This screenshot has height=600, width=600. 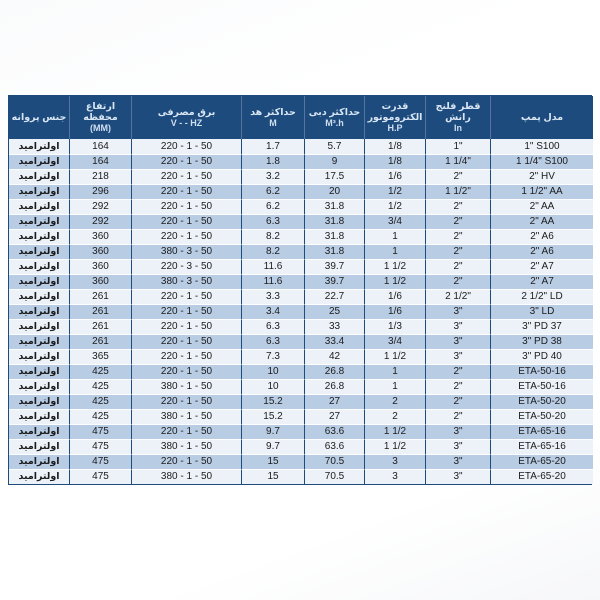 What do you see at coordinates (541, 161) in the screenshot?
I see `cell-pump-model: 1 1/4" S100` at bounding box center [541, 161].